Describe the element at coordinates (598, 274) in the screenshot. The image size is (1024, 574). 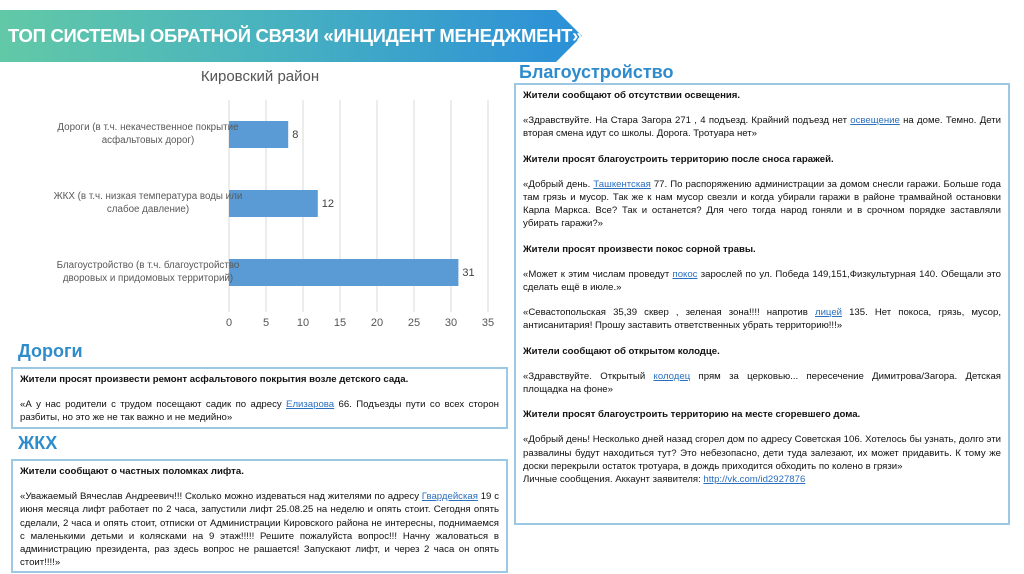
I see `quote-start: «Может к этим числам проведут` at that location.